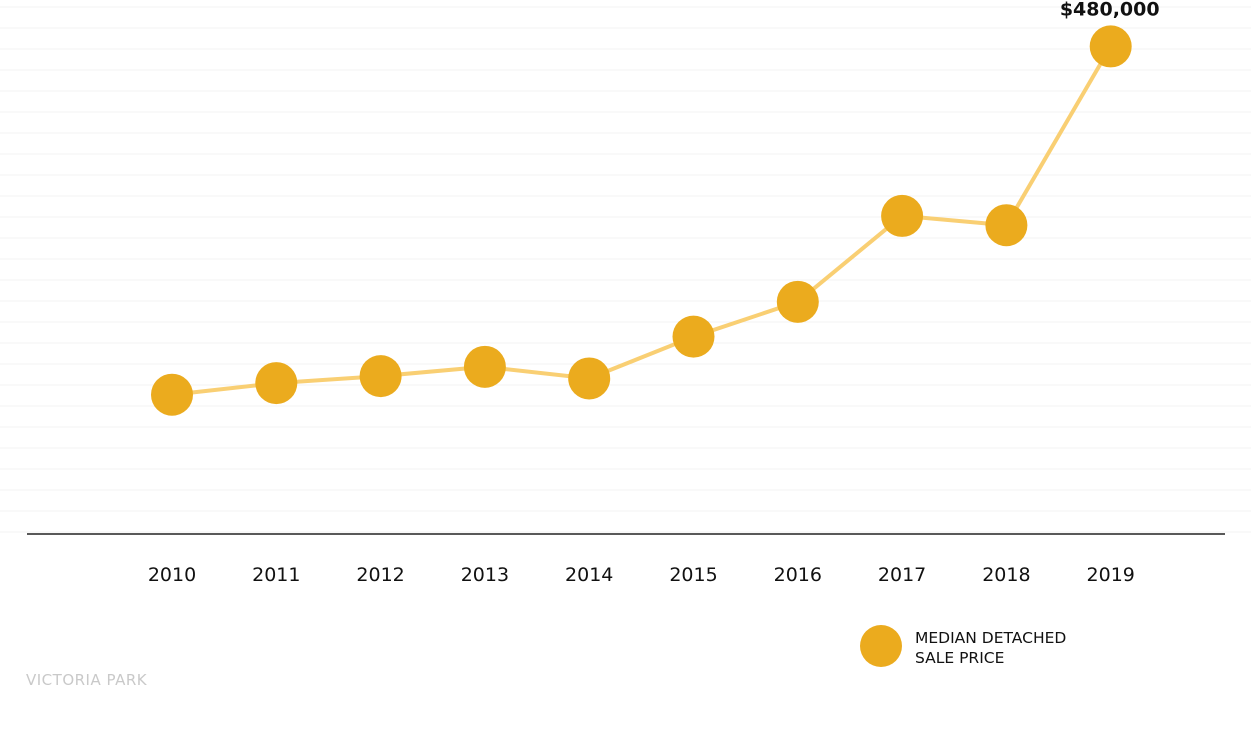  Describe the element at coordinates (1110, 46) in the screenshot. I see `data-point-2019` at that location.